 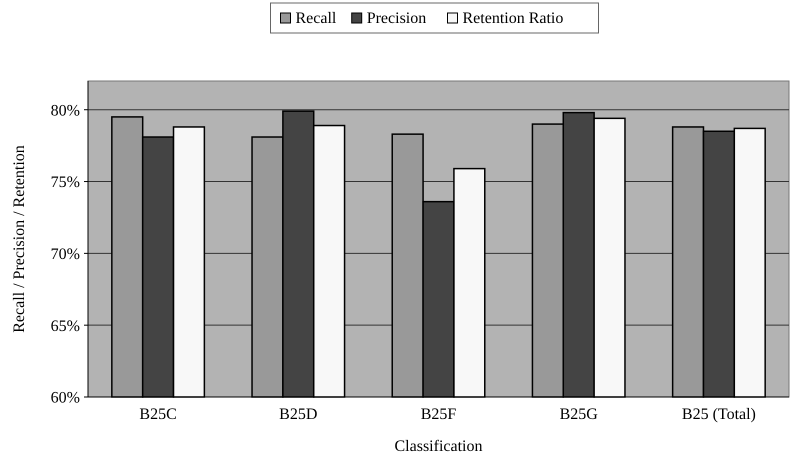 I want to click on legend-label: Precision, so click(x=396, y=18).